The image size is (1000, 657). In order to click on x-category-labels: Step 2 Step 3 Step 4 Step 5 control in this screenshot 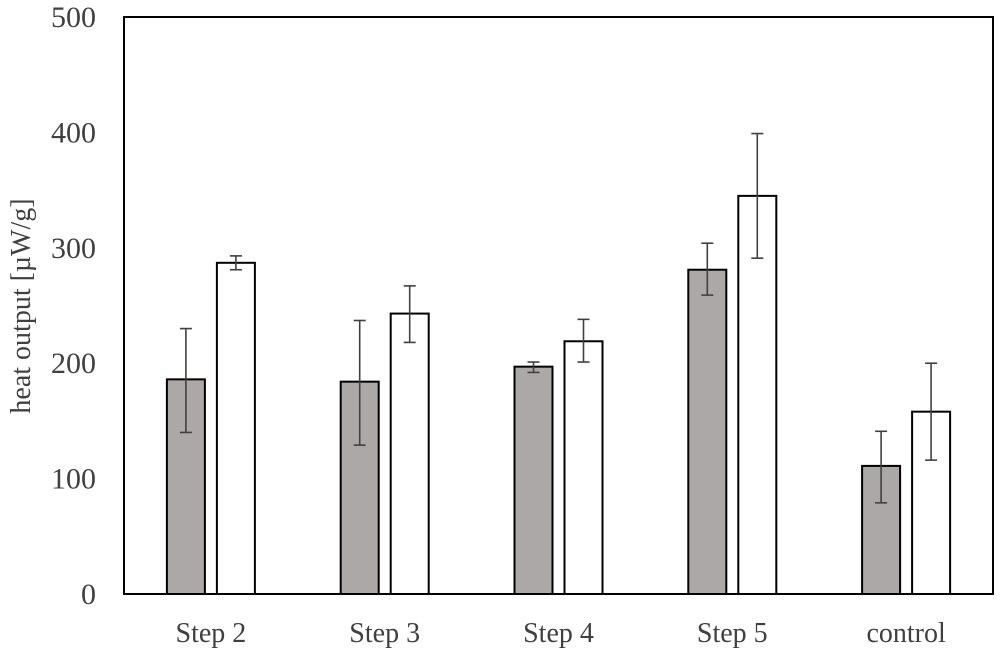, I will do `click(561, 633)`.